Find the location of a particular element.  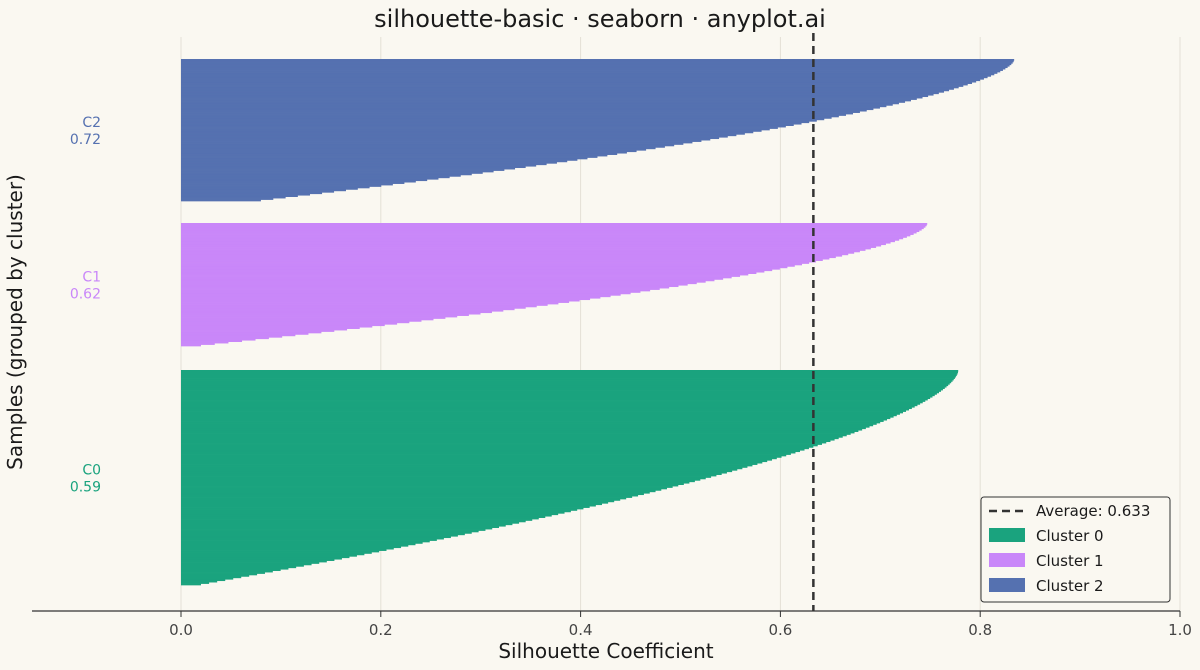

cluster-labels: C00.59 C10.62 C20.72 is located at coordinates (85, 305).